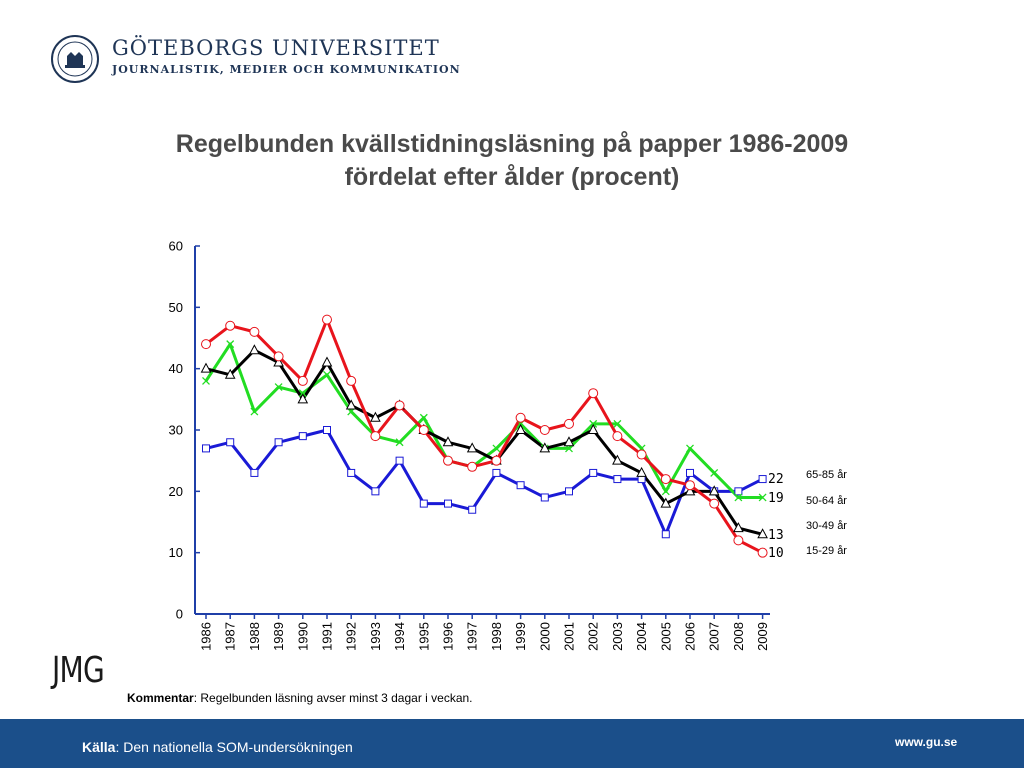  Describe the element at coordinates (690, 636) in the screenshot. I see `x-tick-label: 2006` at that location.